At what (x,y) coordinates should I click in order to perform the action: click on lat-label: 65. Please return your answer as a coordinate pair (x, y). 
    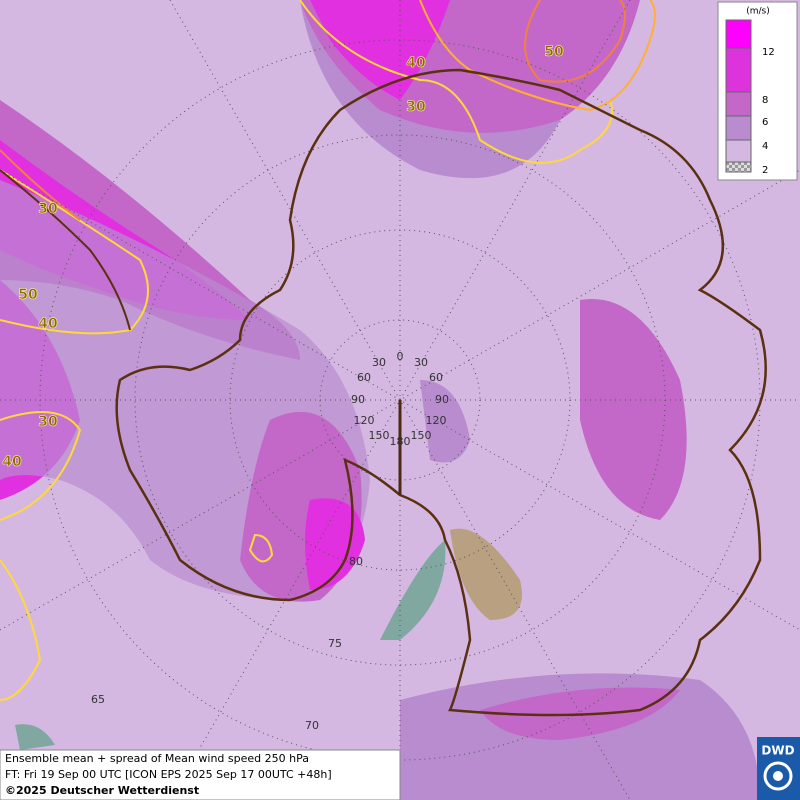
    Looking at the image, I should click on (98, 699).